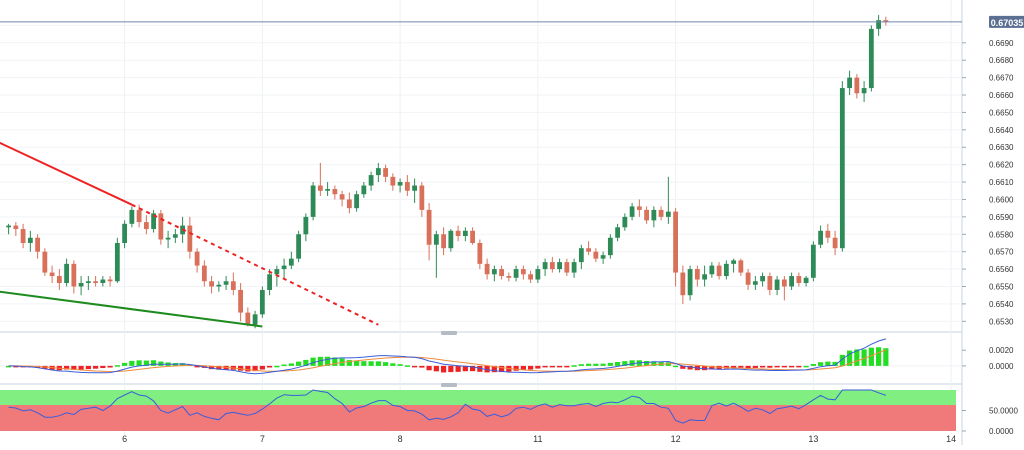  I want to click on x-tick-label: 7, so click(262, 439).